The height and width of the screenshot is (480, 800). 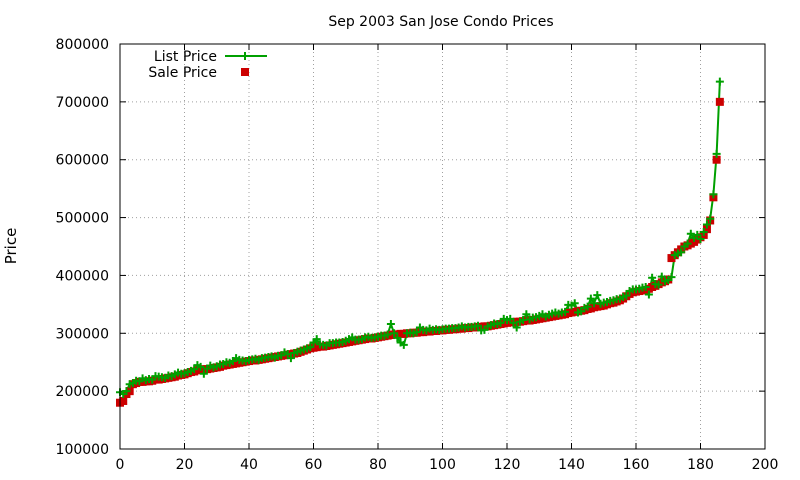 I want to click on x-tick-label: 120, so click(x=507, y=465).